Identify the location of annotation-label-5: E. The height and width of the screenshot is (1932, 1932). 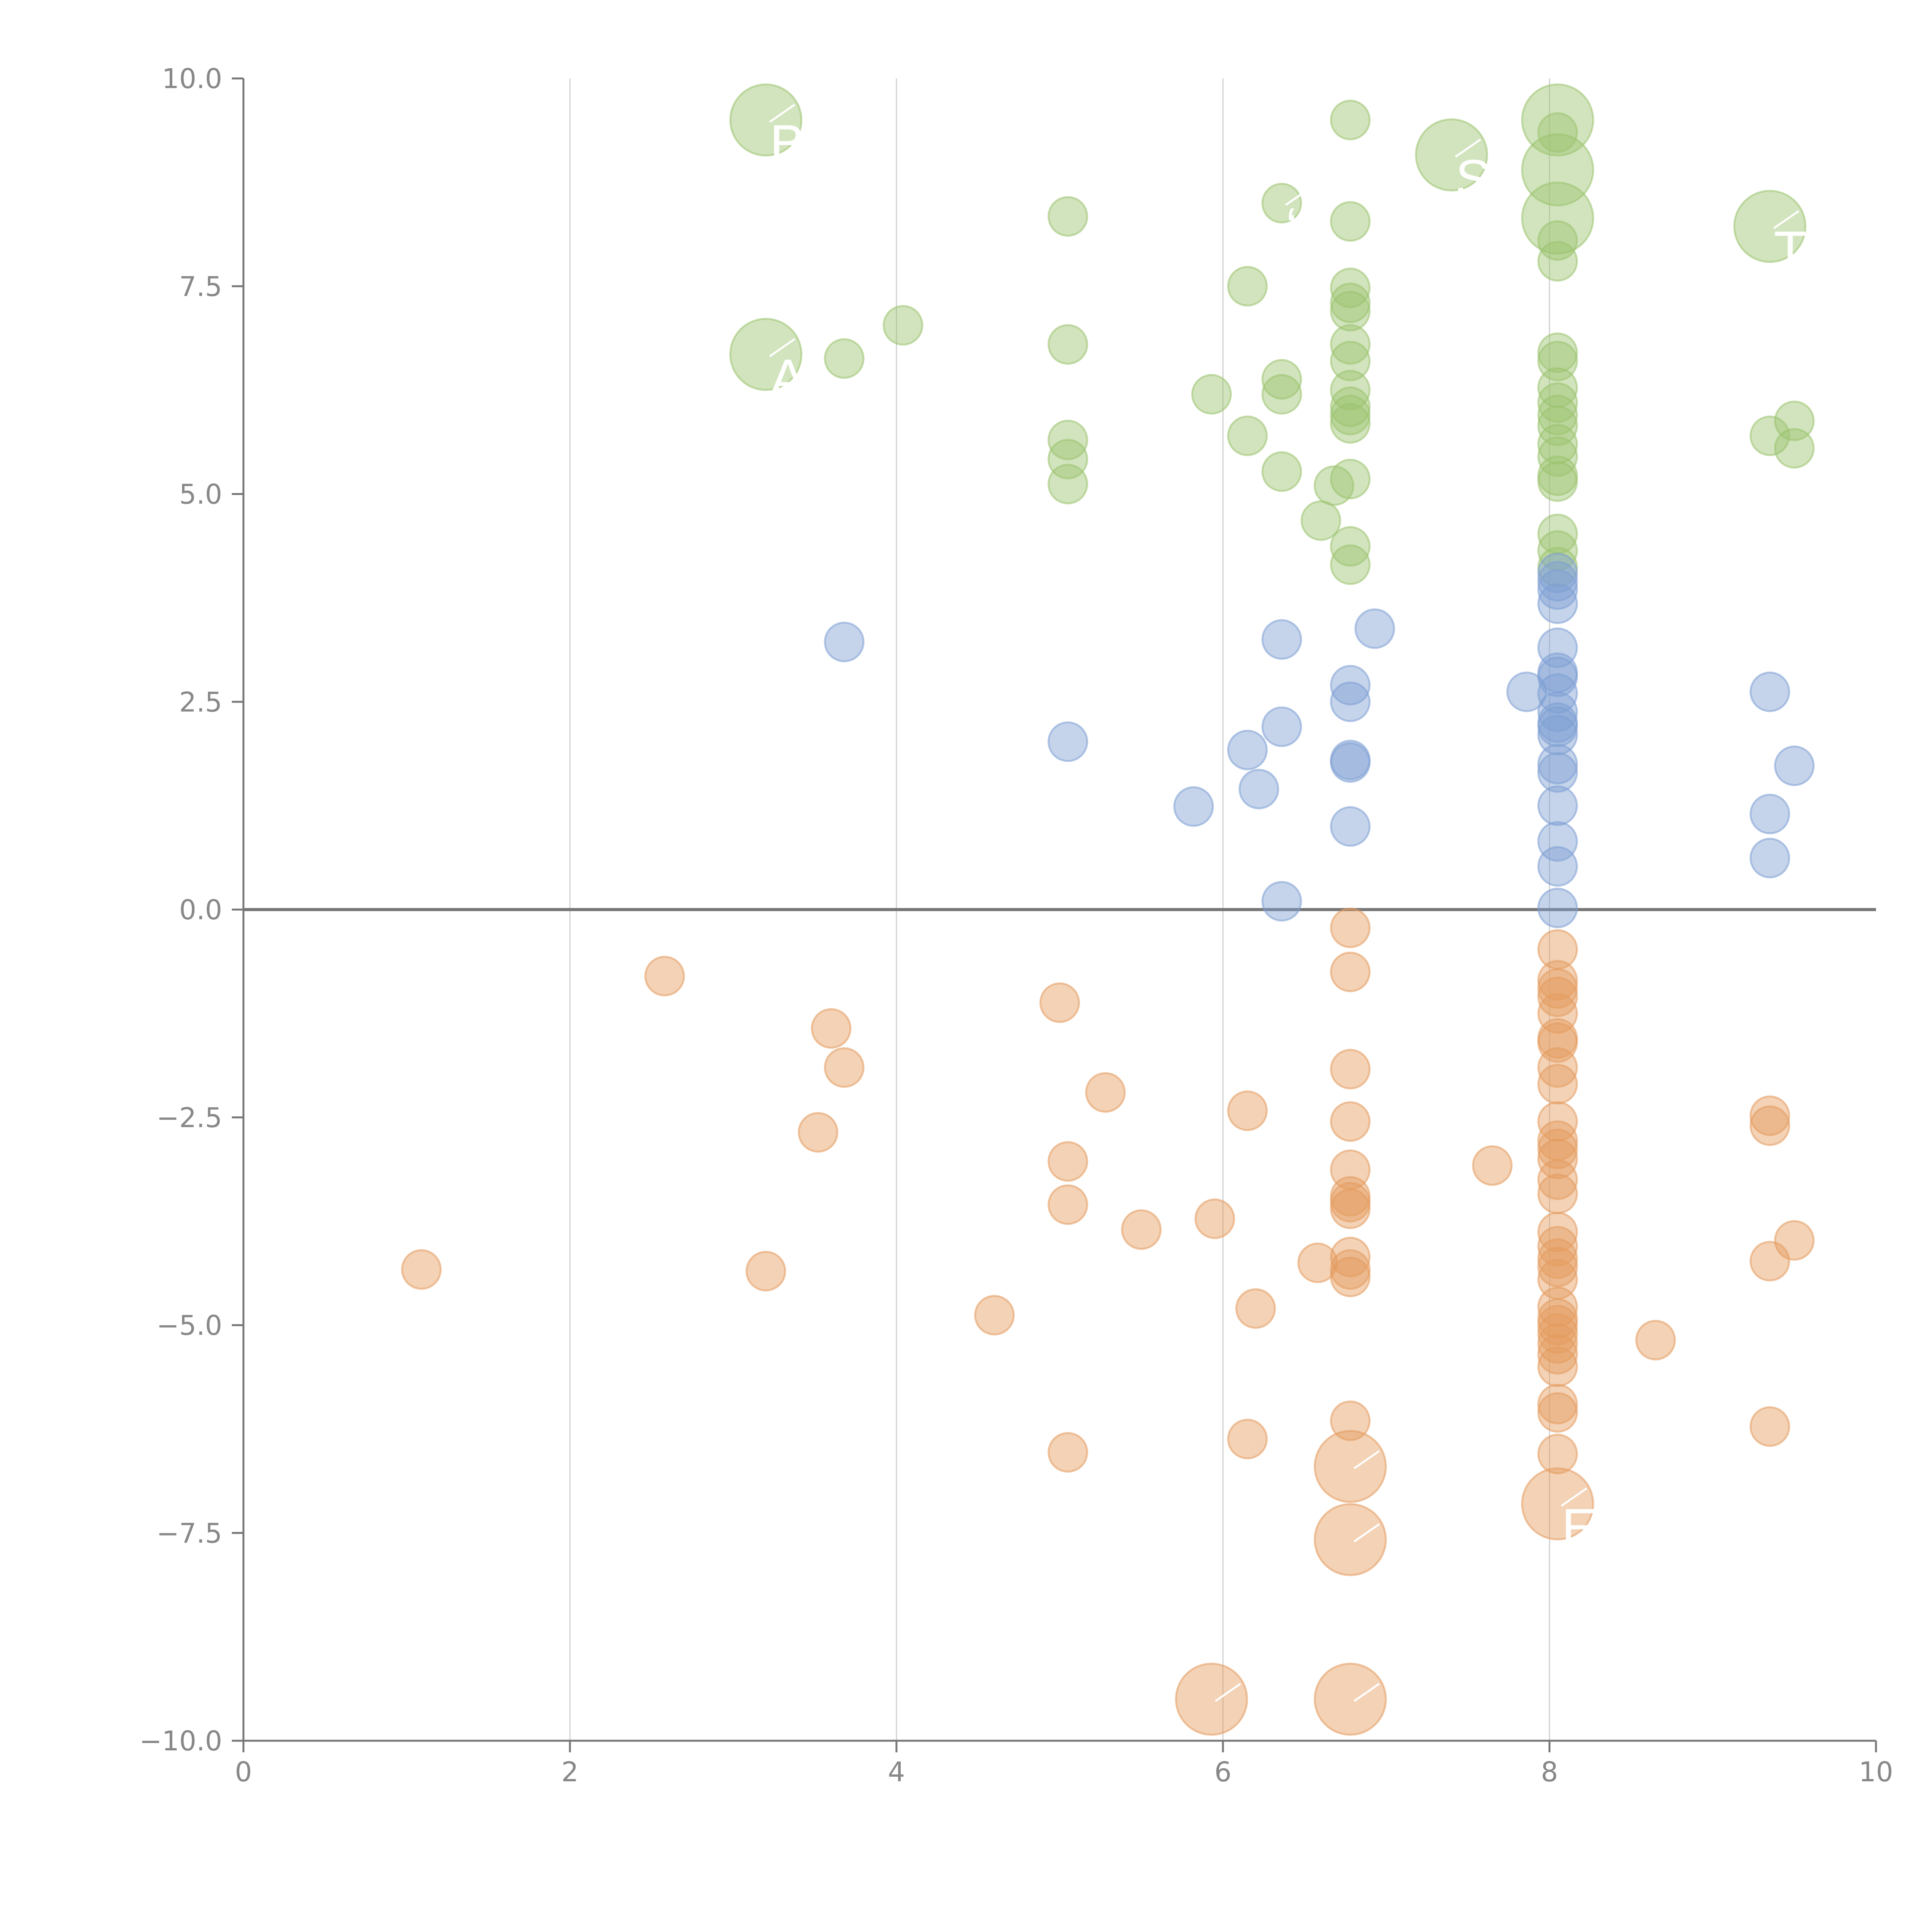
(1579, 1527).